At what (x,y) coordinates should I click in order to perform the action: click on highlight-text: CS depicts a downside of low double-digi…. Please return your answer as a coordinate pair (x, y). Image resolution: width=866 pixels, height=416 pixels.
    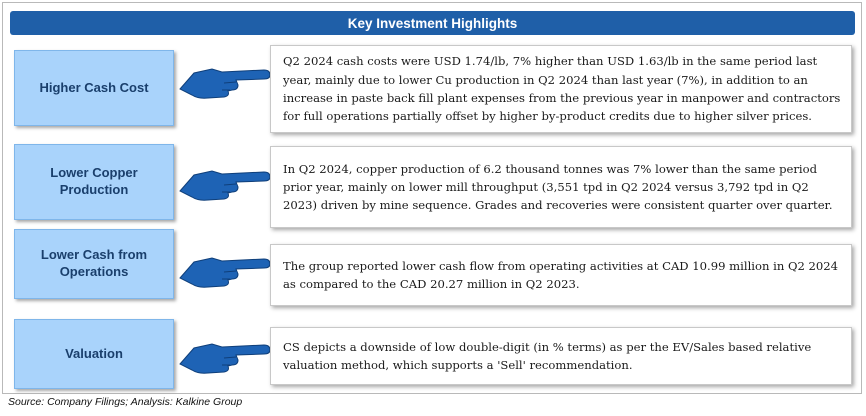
    Looking at the image, I should click on (547, 355).